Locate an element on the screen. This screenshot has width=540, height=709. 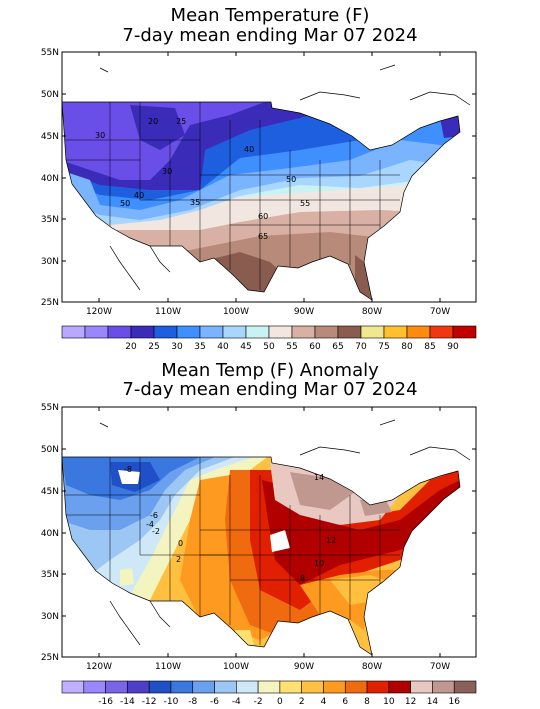
legend-label: 75 is located at coordinates (383, 347).